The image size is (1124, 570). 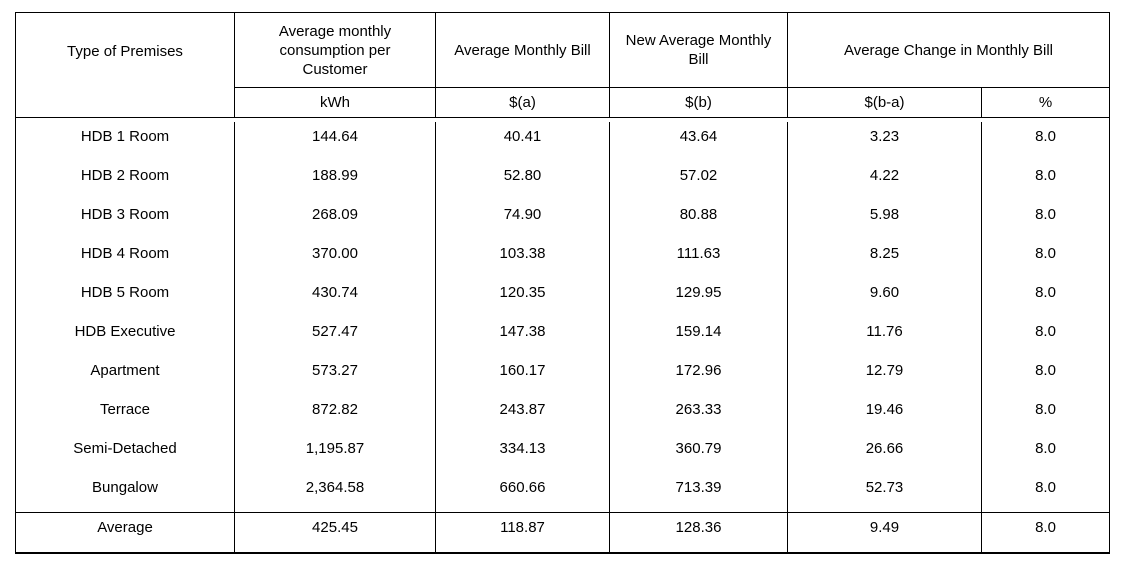 I want to click on cell-consumption-kwh: 573.27, so click(x=335, y=375).